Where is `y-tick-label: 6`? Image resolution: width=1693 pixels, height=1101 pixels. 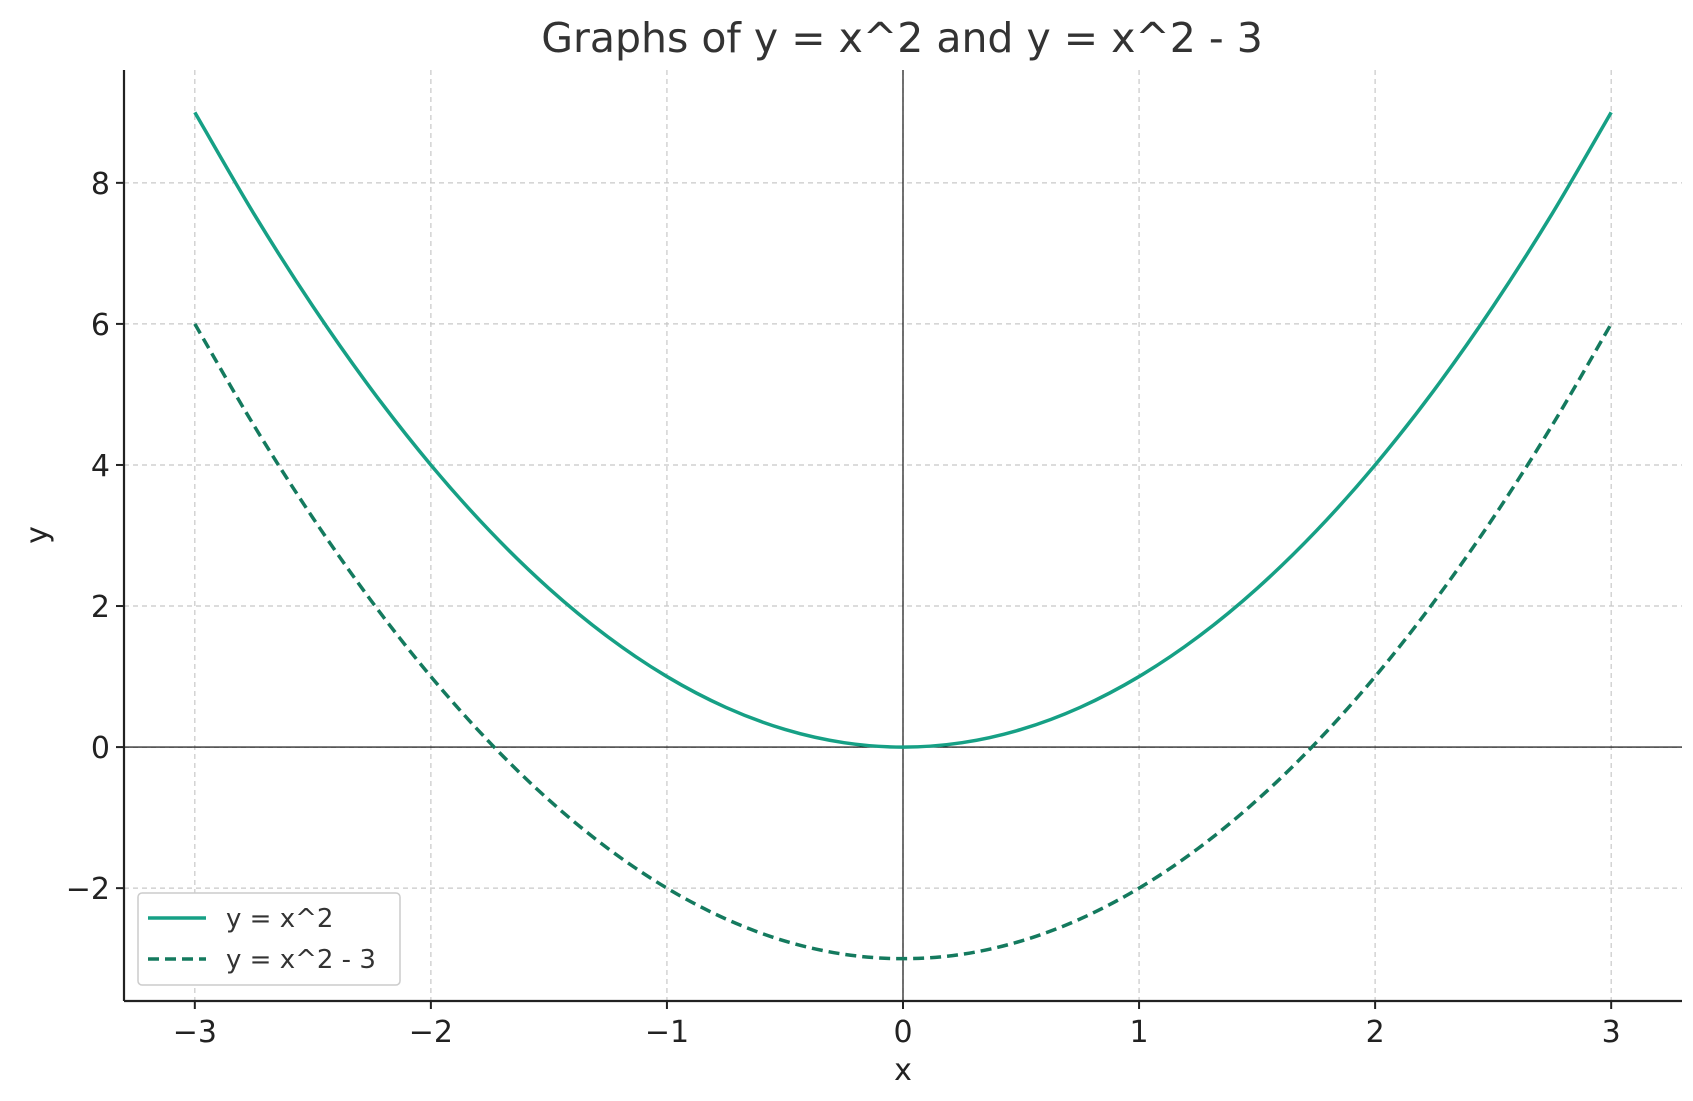
y-tick-label: 6 is located at coordinates (100, 325).